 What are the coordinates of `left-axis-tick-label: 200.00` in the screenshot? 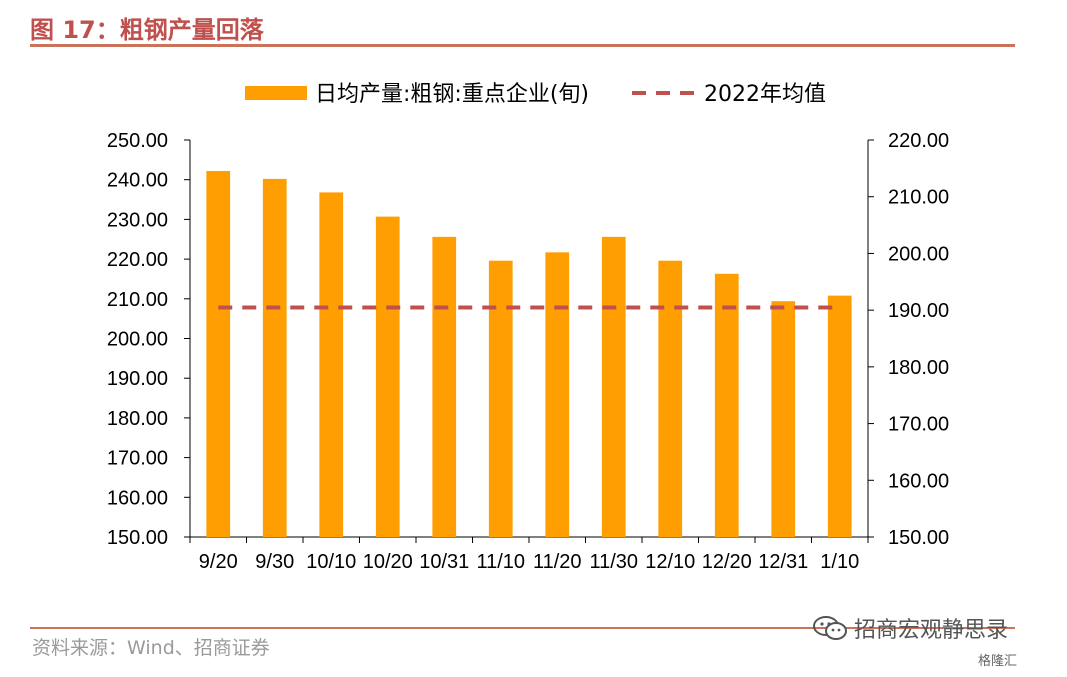 It's located at (137, 340).